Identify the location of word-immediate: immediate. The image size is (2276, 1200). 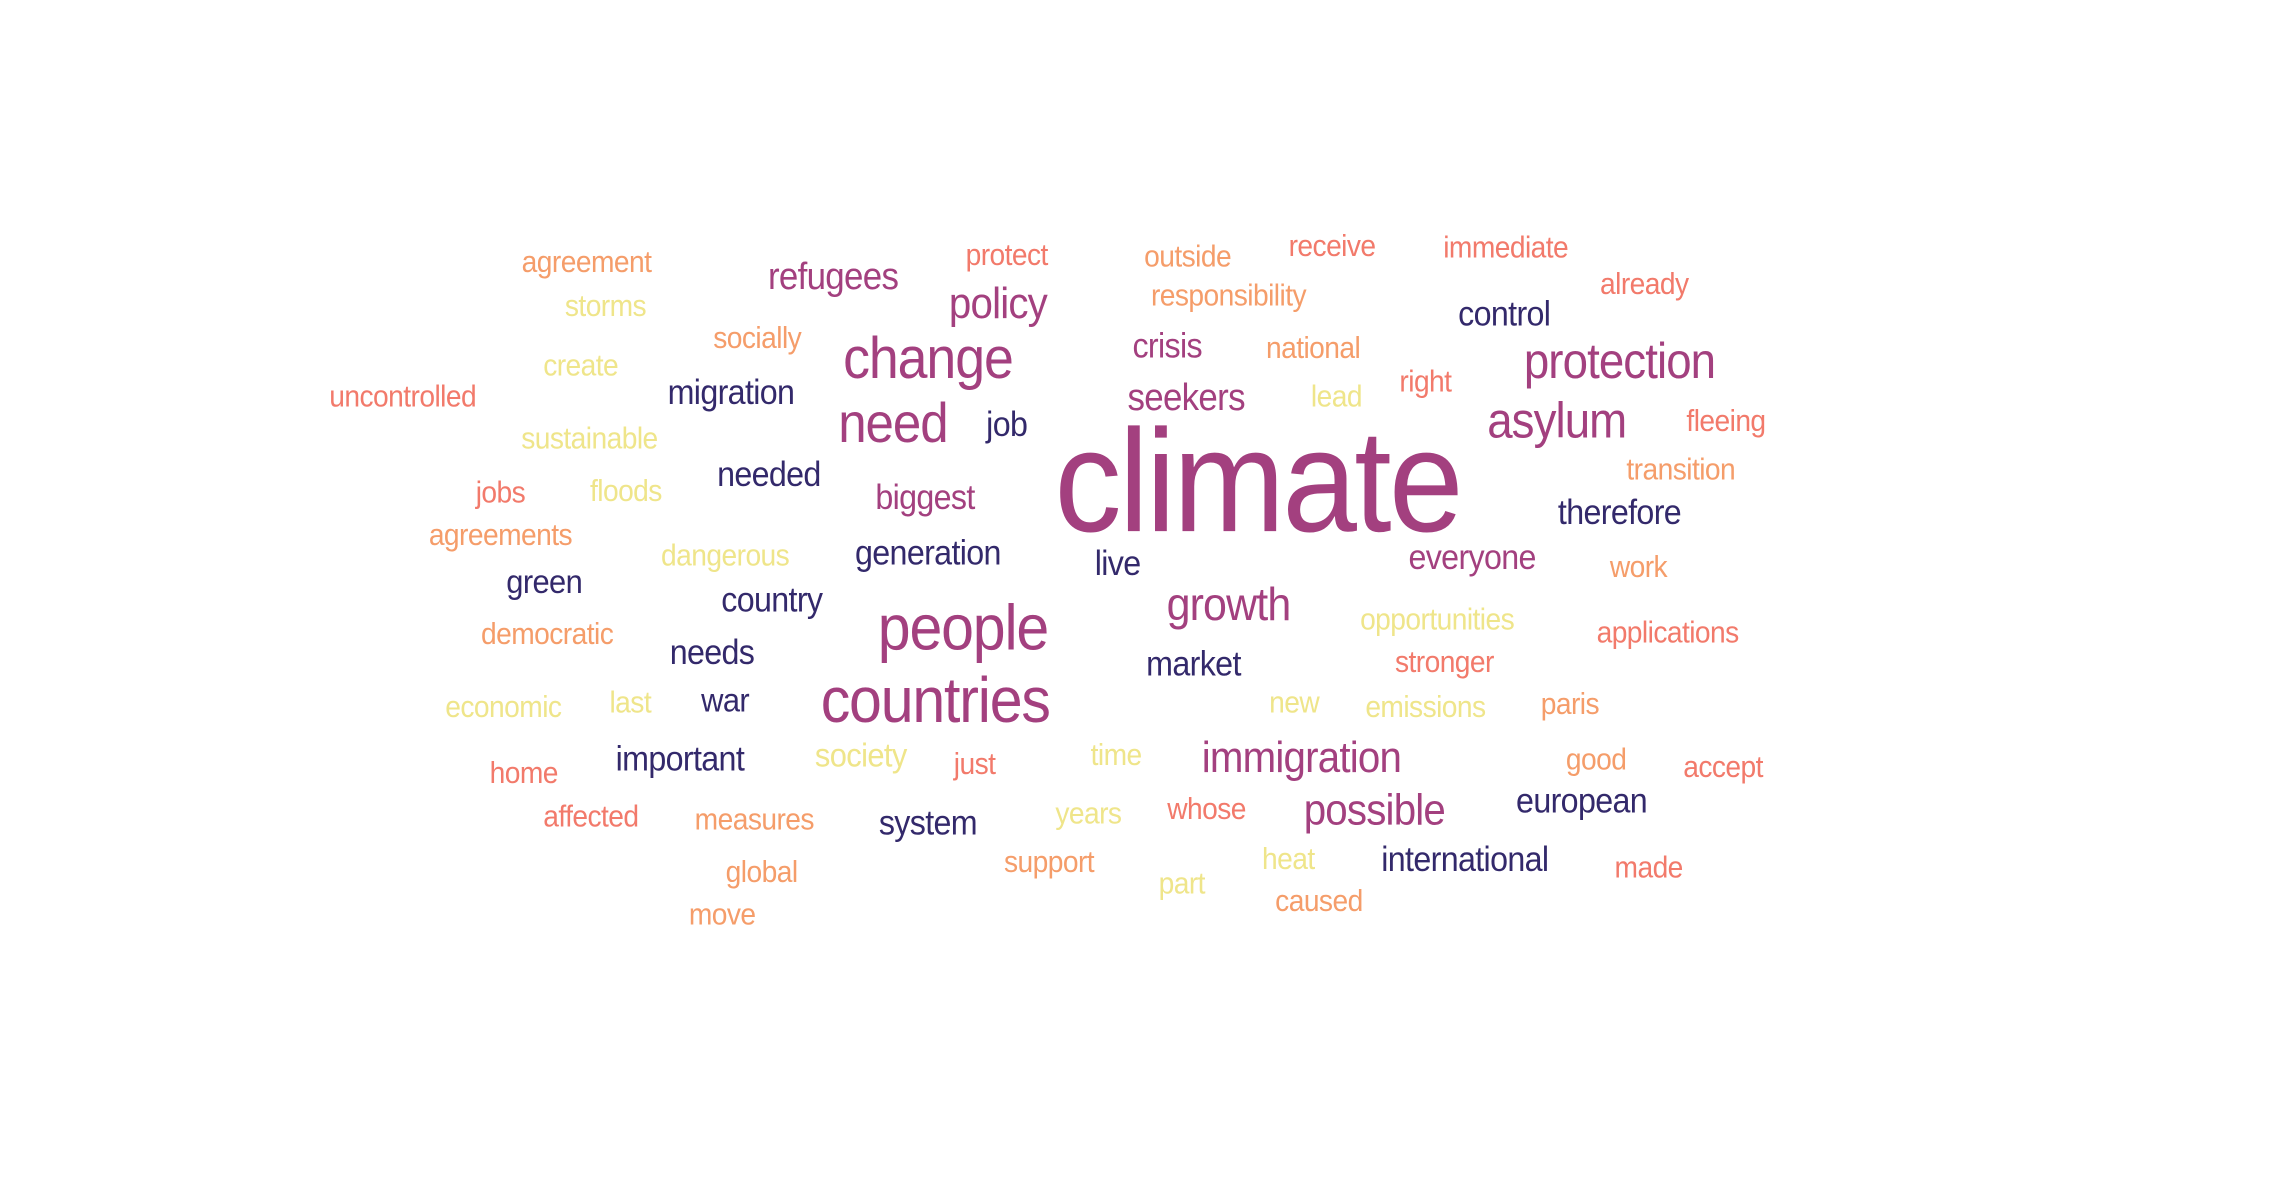
(1506, 248).